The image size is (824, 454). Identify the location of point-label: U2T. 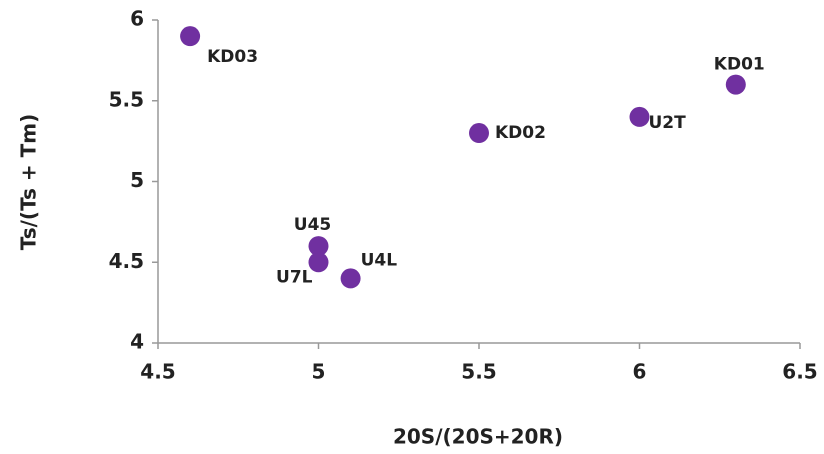
(668, 123).